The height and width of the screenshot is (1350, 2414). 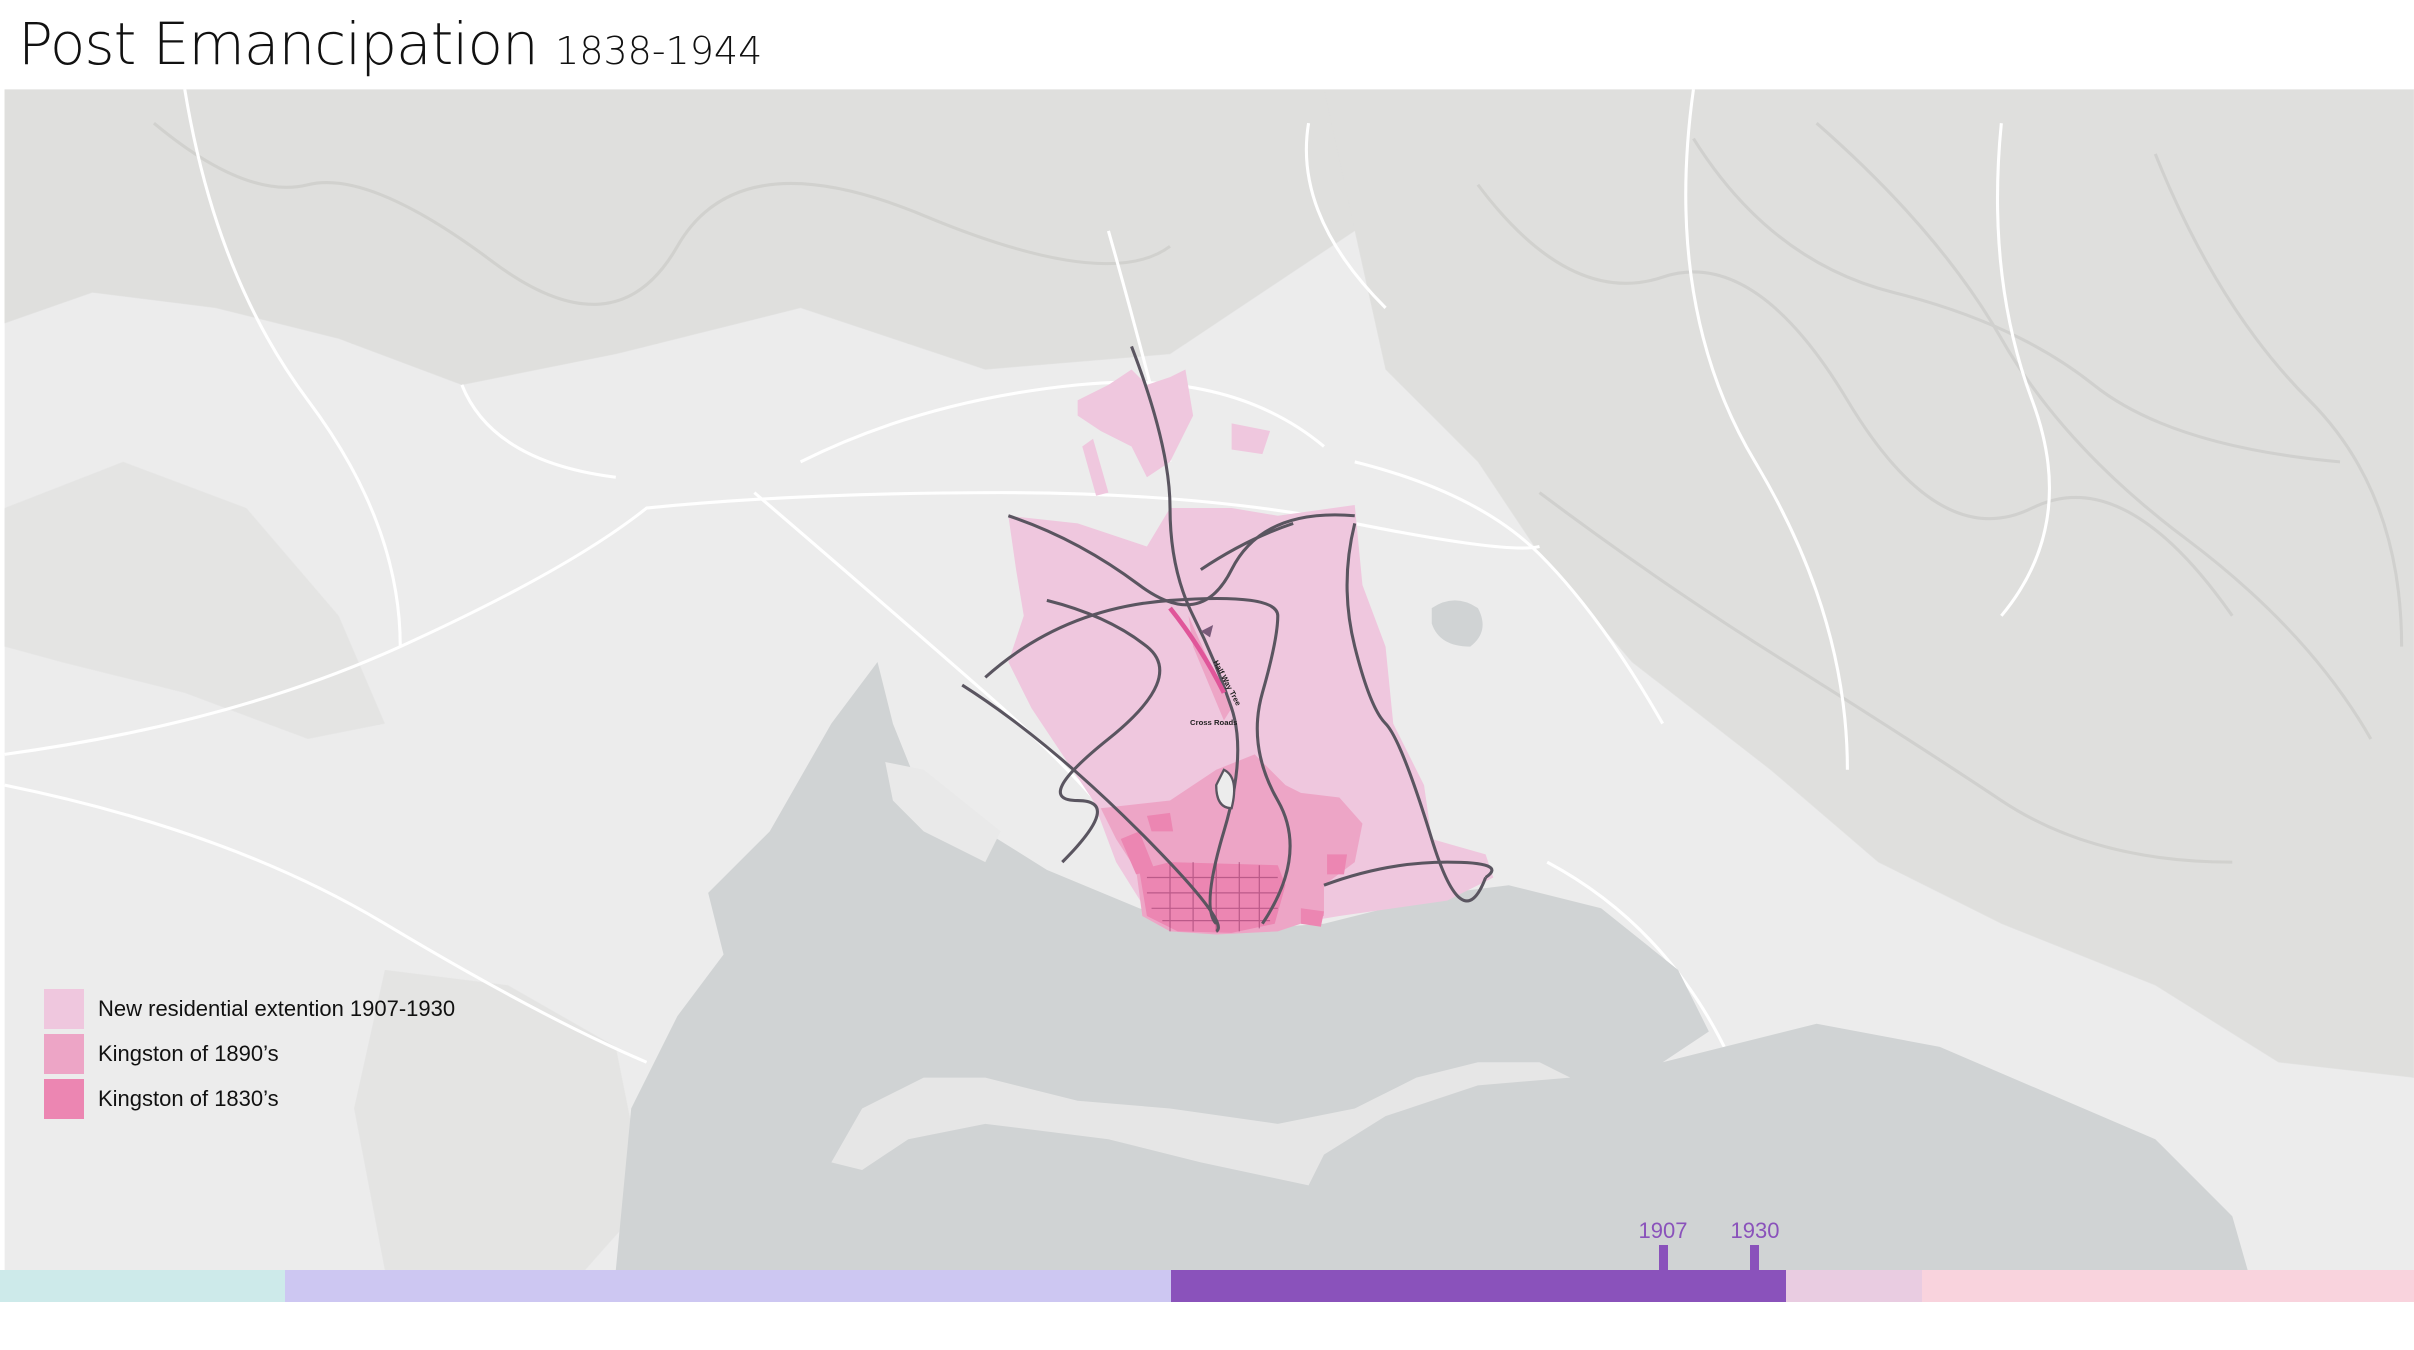 What do you see at coordinates (1197, 650) in the screenshot?
I see `halfway-tree-road-highlight` at bounding box center [1197, 650].